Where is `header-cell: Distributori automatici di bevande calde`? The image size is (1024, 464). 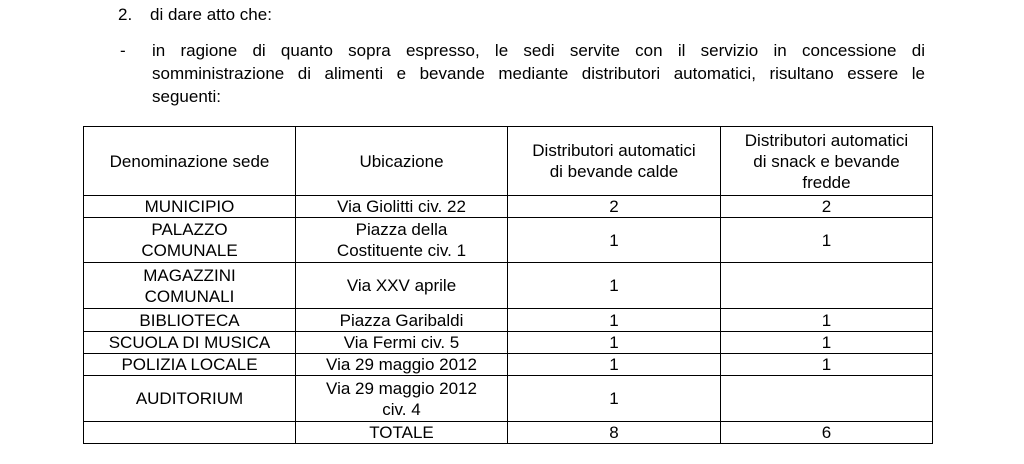
header-cell: Distributori automatici di bevande calde is located at coordinates (614, 161).